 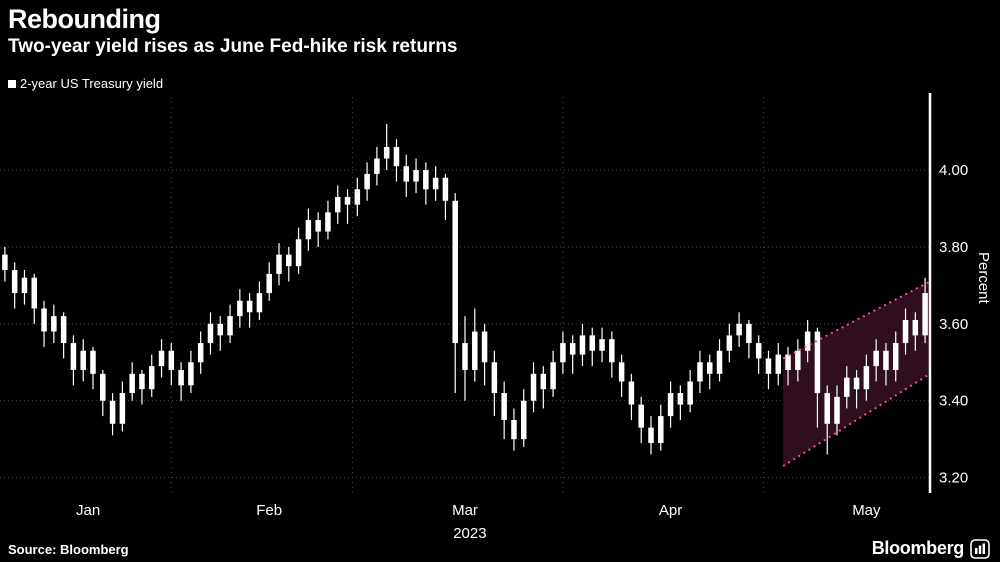 What do you see at coordinates (953, 247) in the screenshot?
I see `y-tick-label: 3.80` at bounding box center [953, 247].